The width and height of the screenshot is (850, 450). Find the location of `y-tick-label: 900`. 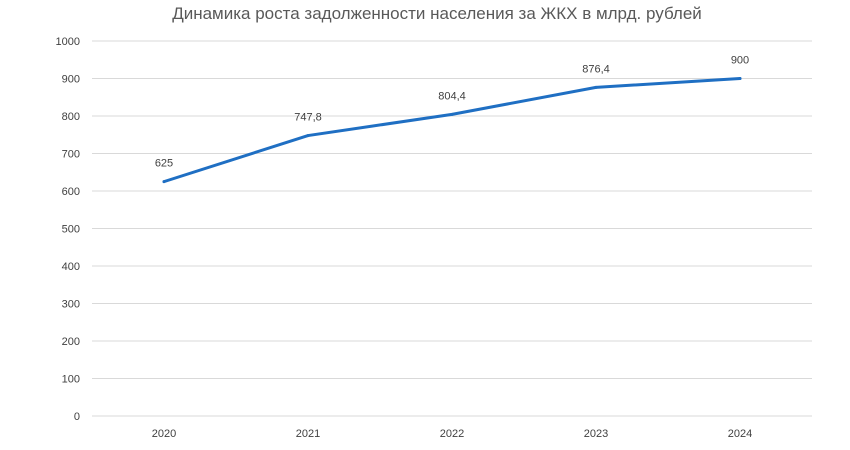

y-tick-label: 900 is located at coordinates (71, 80).